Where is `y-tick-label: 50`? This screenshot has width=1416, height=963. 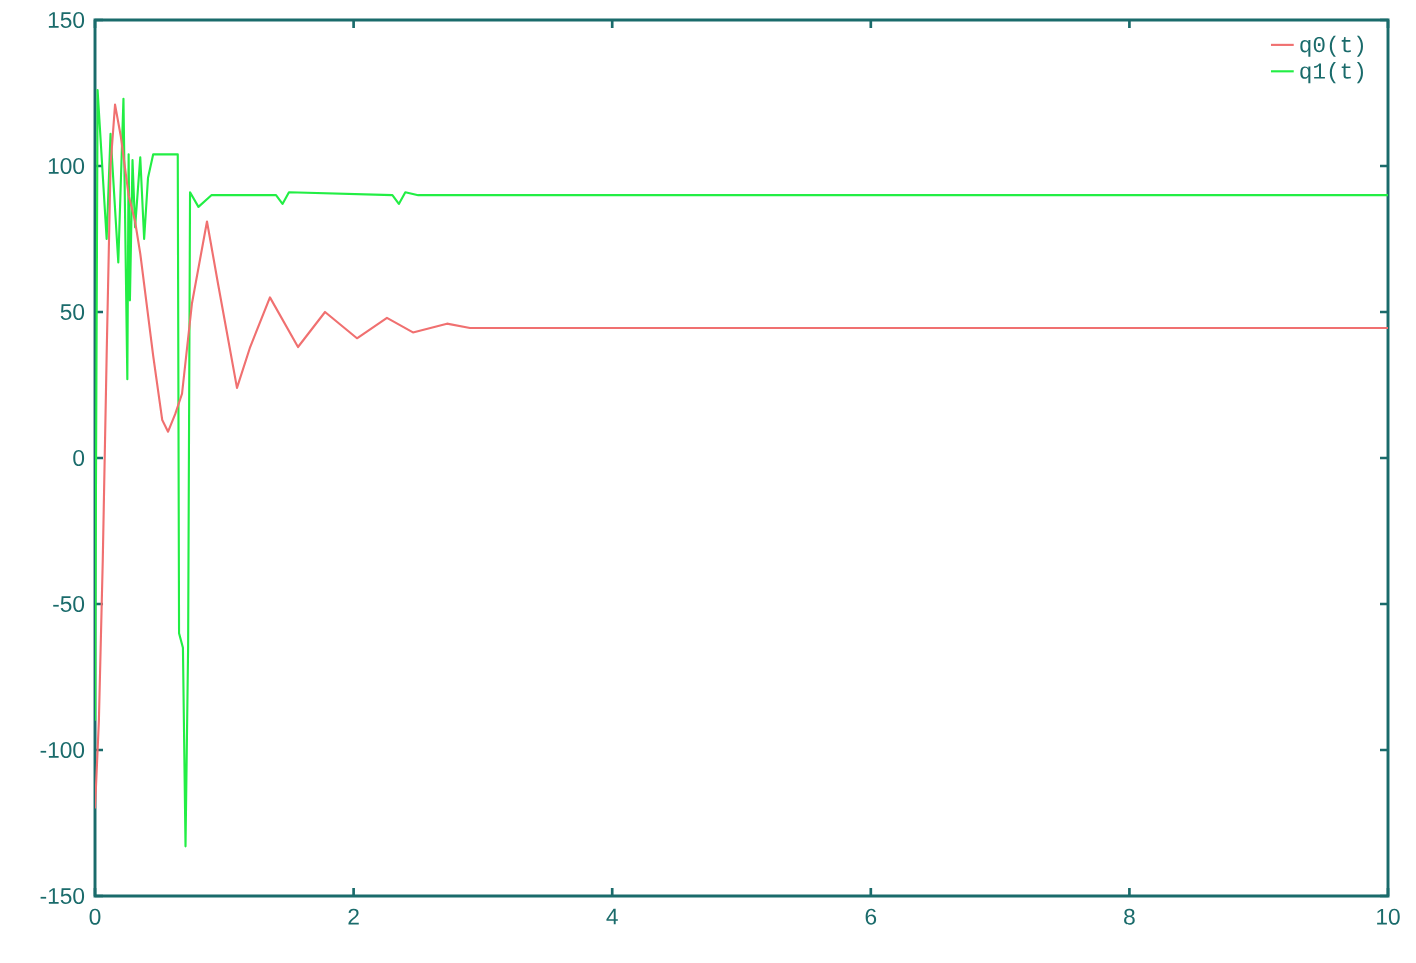
y-tick-label: 50 is located at coordinates (72, 312).